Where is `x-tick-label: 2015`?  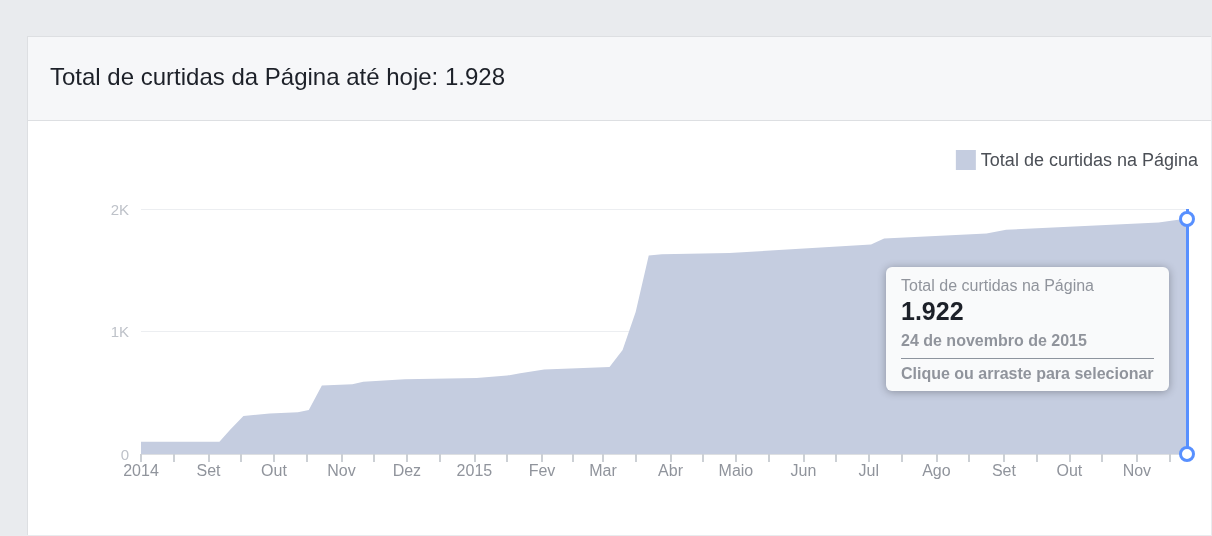 x-tick-label: 2015 is located at coordinates (474, 470).